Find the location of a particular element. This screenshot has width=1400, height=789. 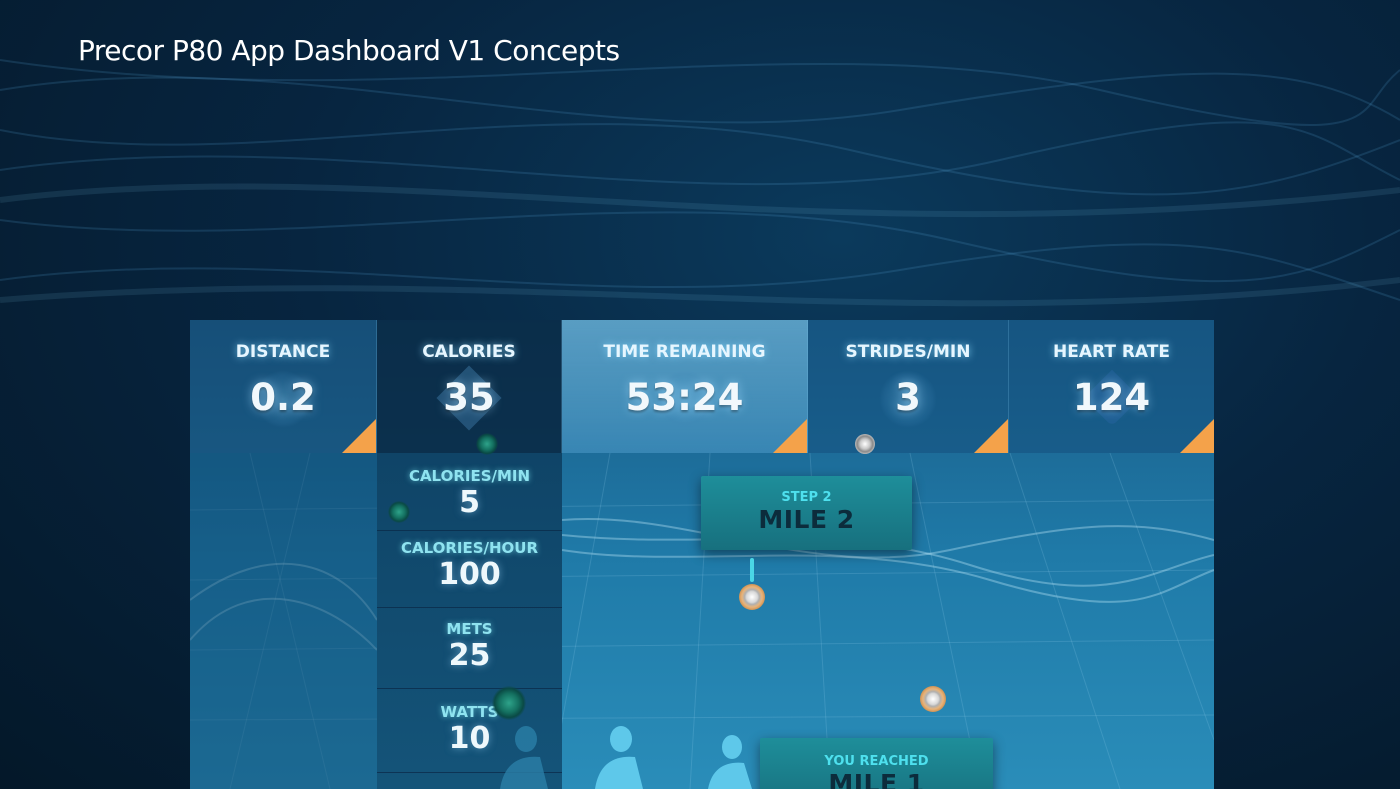

metric-value: 25 is located at coordinates (469, 655).